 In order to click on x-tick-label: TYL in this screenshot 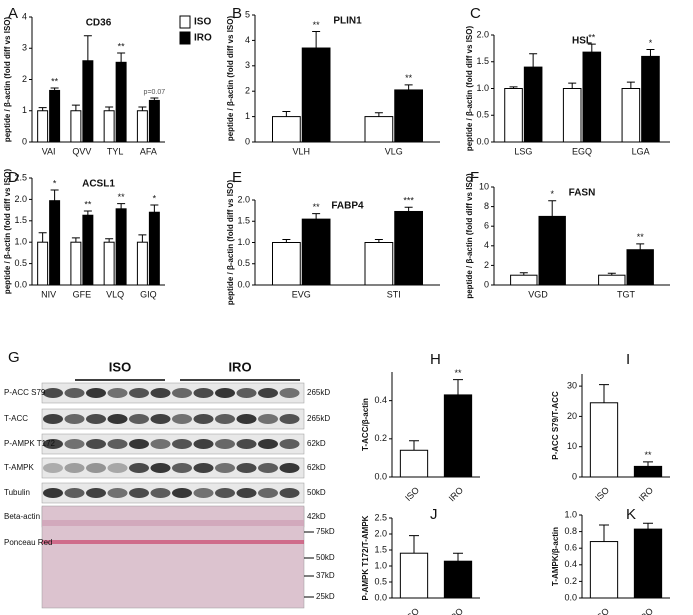, I will do `click(115, 151)`.